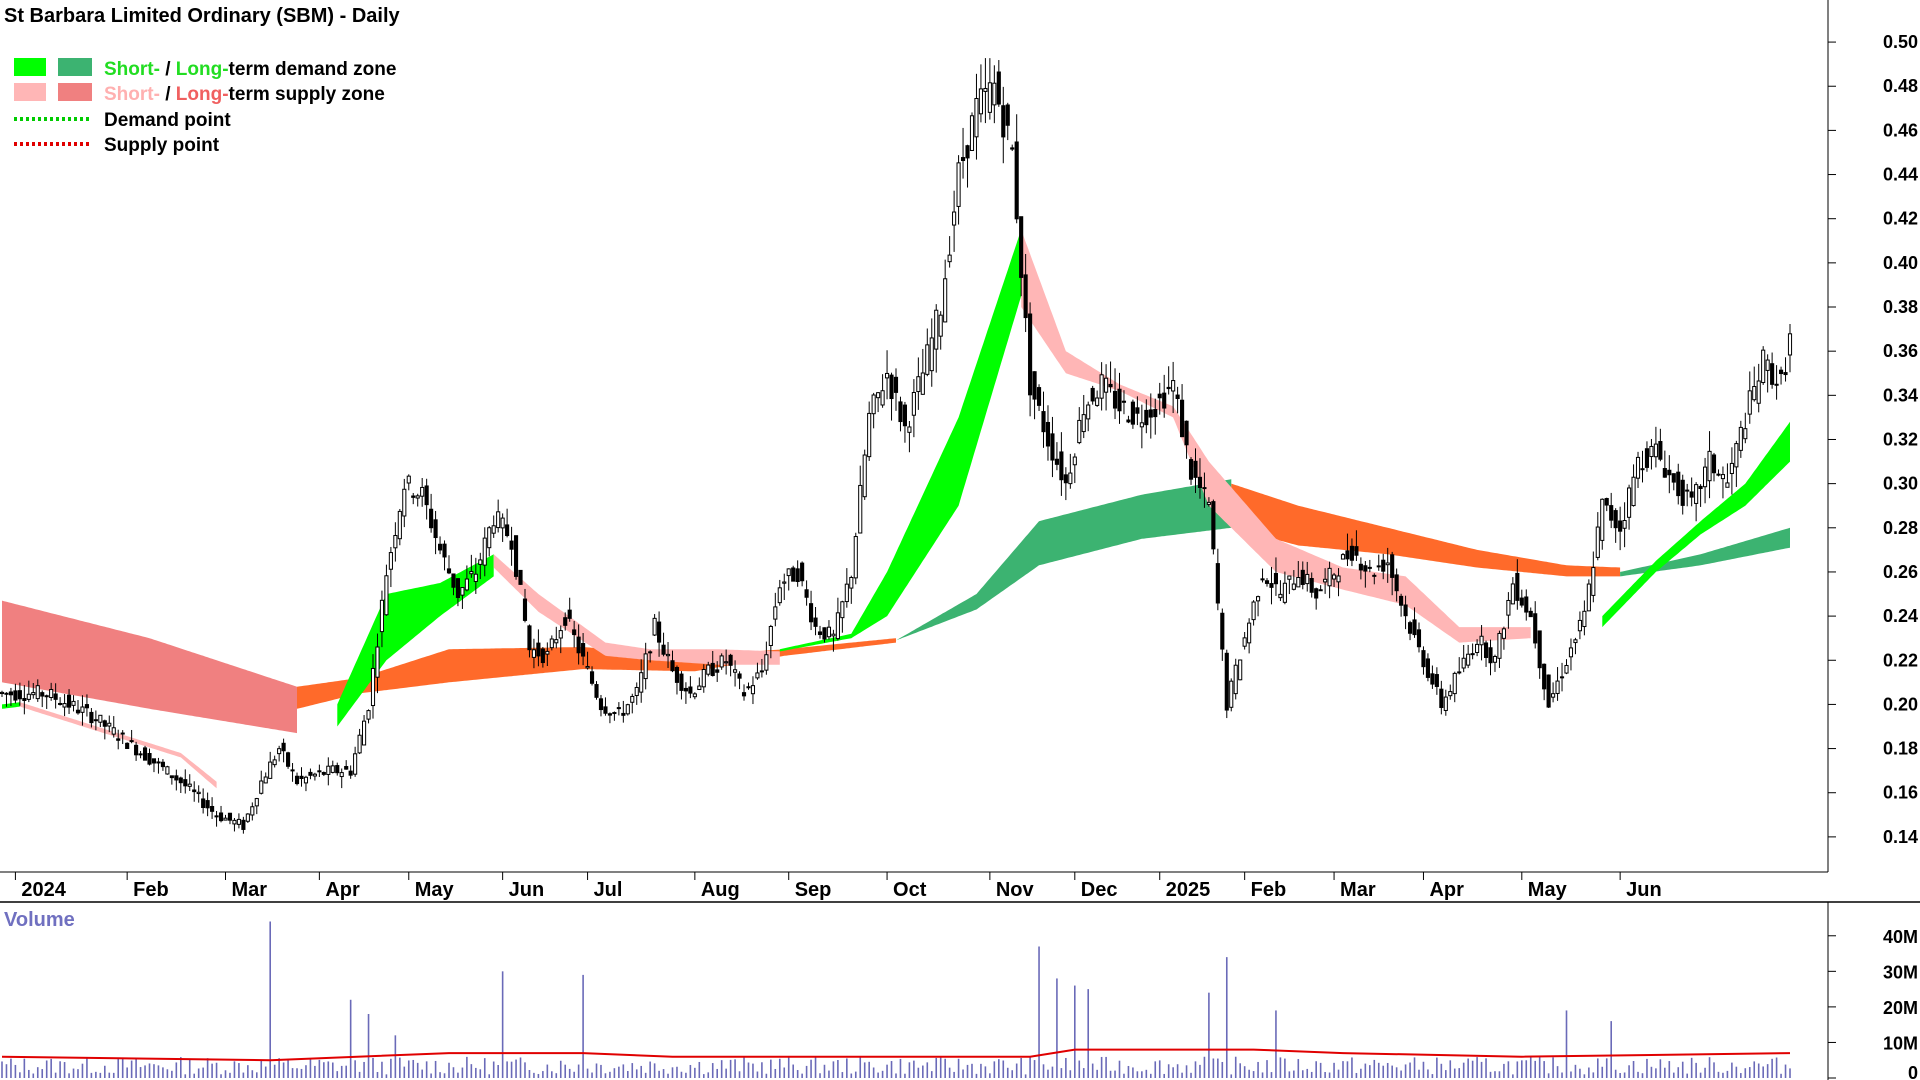 This screenshot has width=1920, height=1080. I want to click on month-label: Feb, so click(151, 890).